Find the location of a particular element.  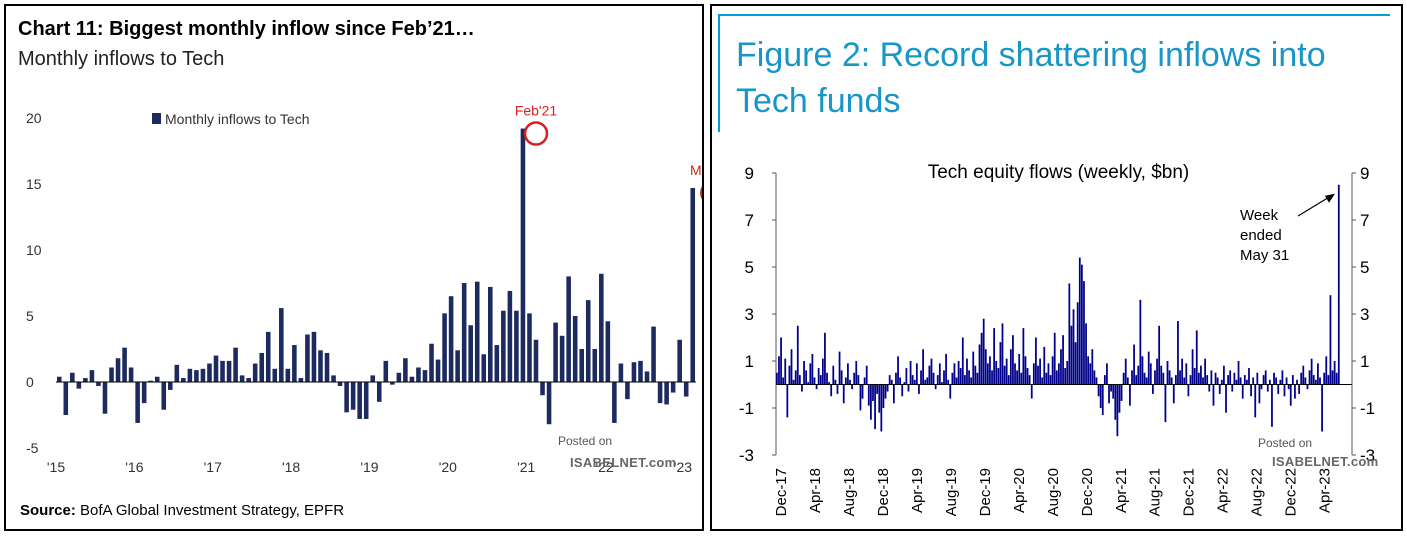

right-y-tick-label-left: -3 is located at coordinates (746, 455).